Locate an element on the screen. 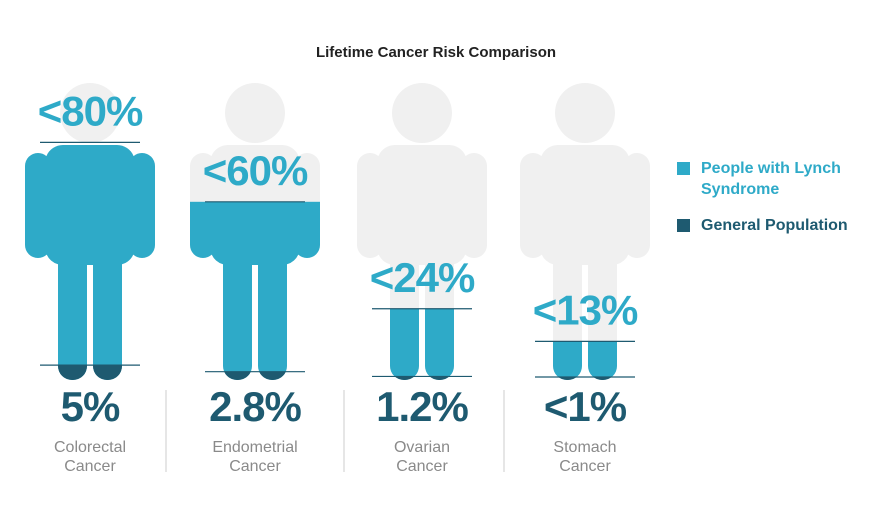 Image resolution: width=893 pixels, height=528 pixels. value-label: 1.2% is located at coordinates (422, 406).